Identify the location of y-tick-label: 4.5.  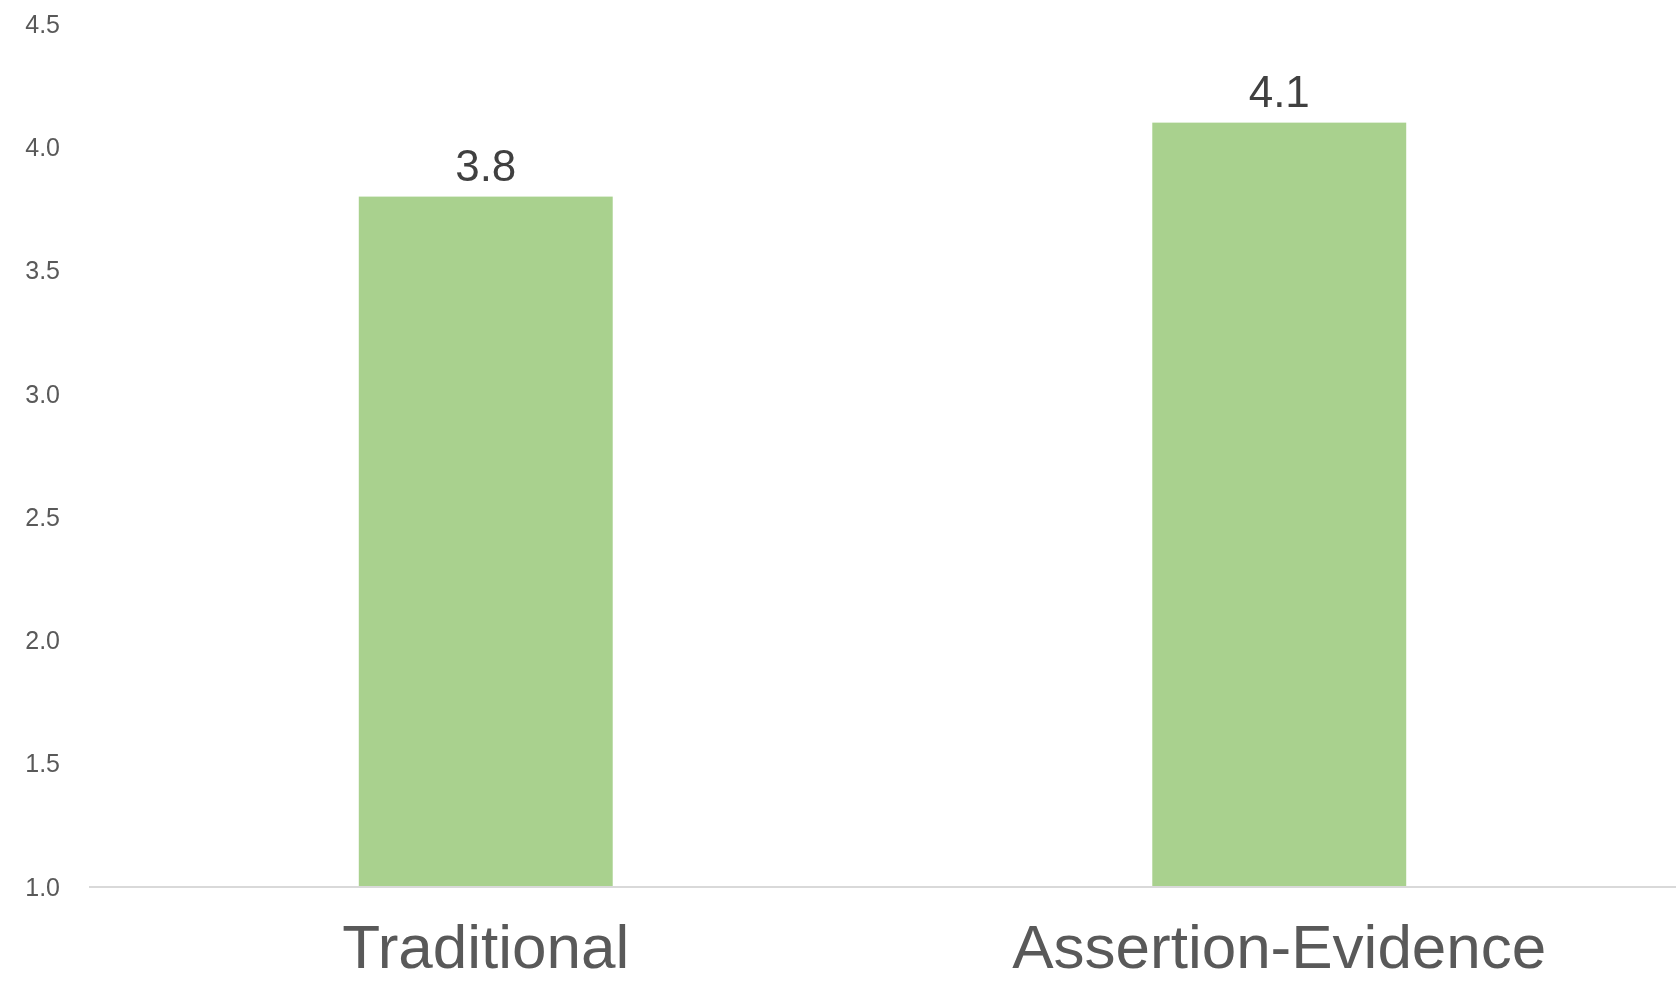
(42, 23).